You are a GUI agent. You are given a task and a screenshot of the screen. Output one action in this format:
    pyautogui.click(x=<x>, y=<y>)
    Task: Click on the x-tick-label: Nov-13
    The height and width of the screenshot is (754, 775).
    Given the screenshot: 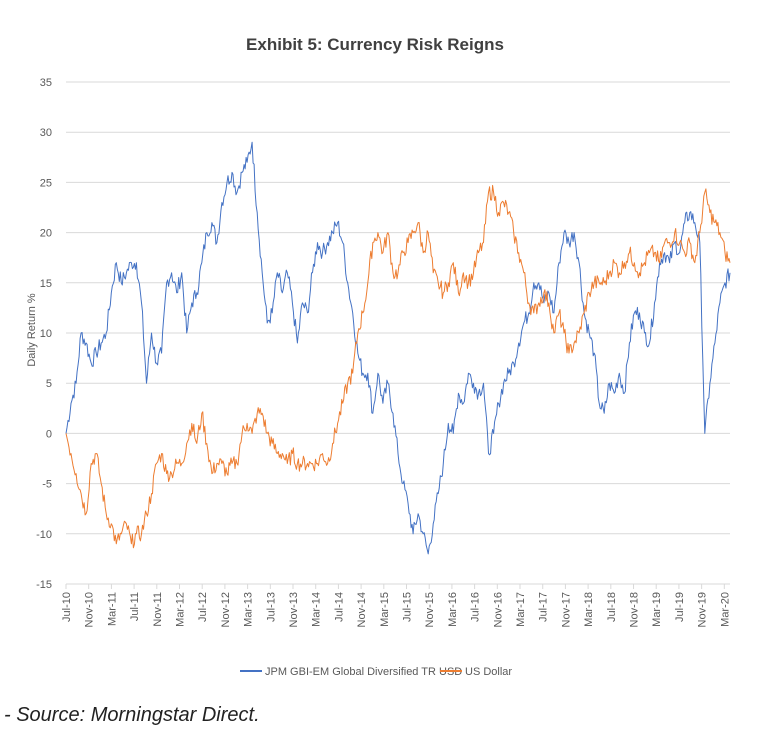 What is the action you would take?
    pyautogui.click(x=294, y=609)
    